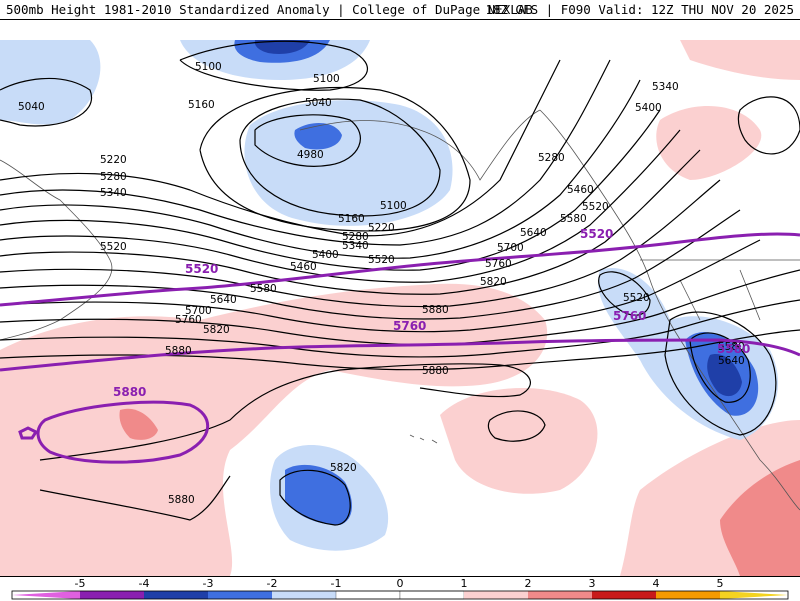 The image size is (800, 601). I want to click on colorbar-tick: 0, so click(400, 583).